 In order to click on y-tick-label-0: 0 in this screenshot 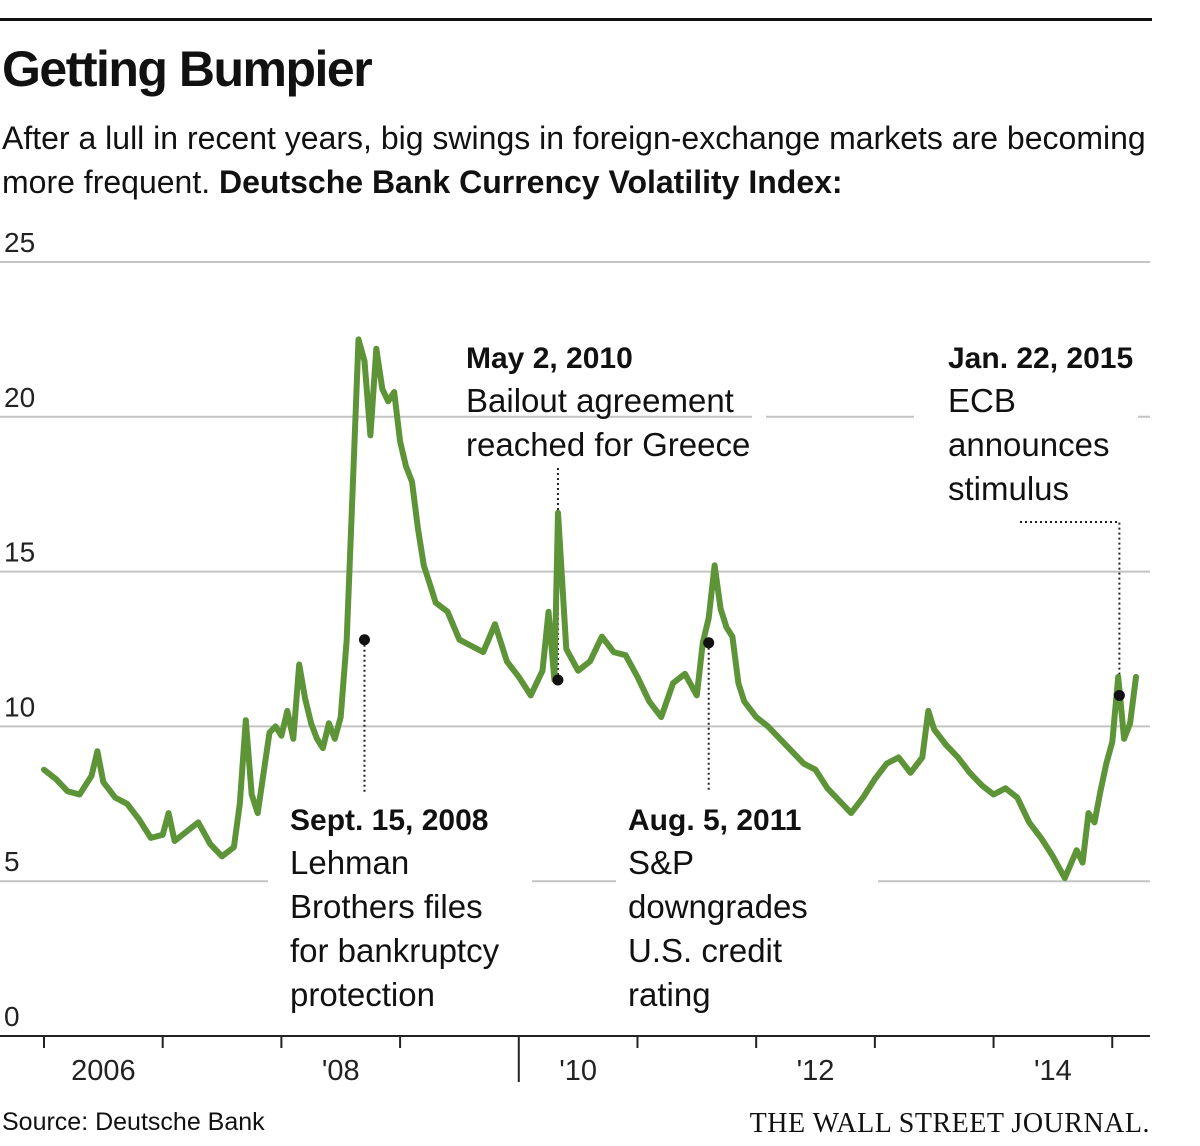, I will do `click(12, 1016)`.